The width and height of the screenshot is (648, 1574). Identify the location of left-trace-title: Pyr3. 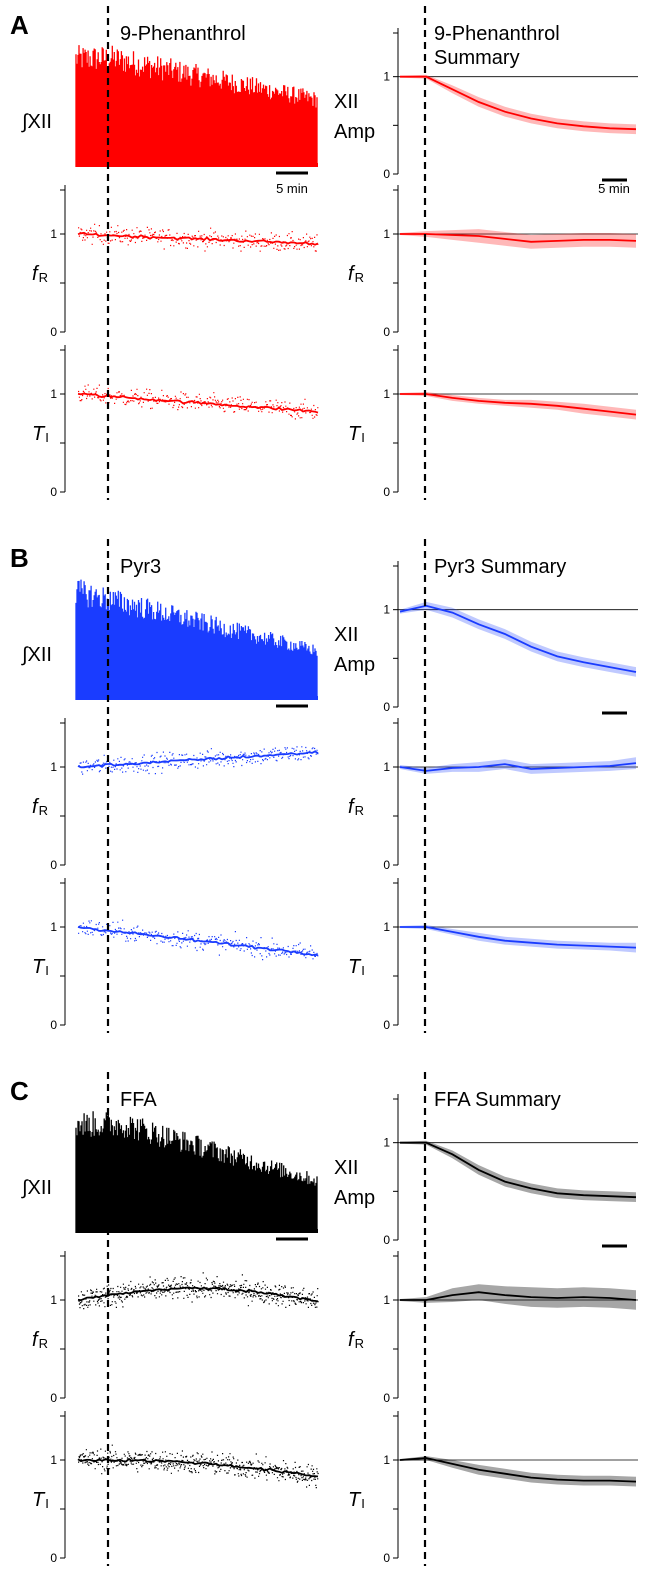
(140, 567).